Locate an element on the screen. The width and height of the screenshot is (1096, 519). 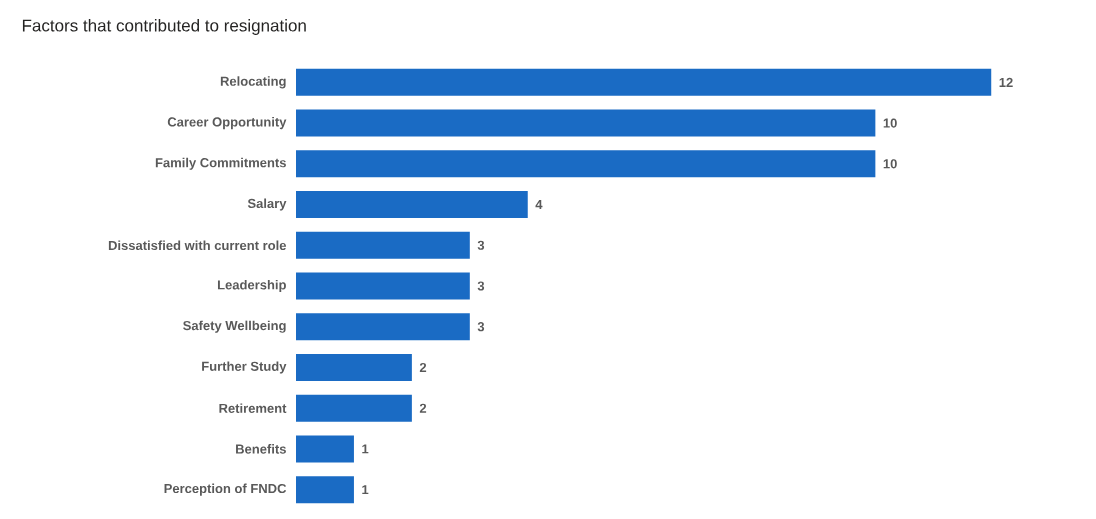
y-tick-label: Safety Wellbeing is located at coordinates (234, 326).